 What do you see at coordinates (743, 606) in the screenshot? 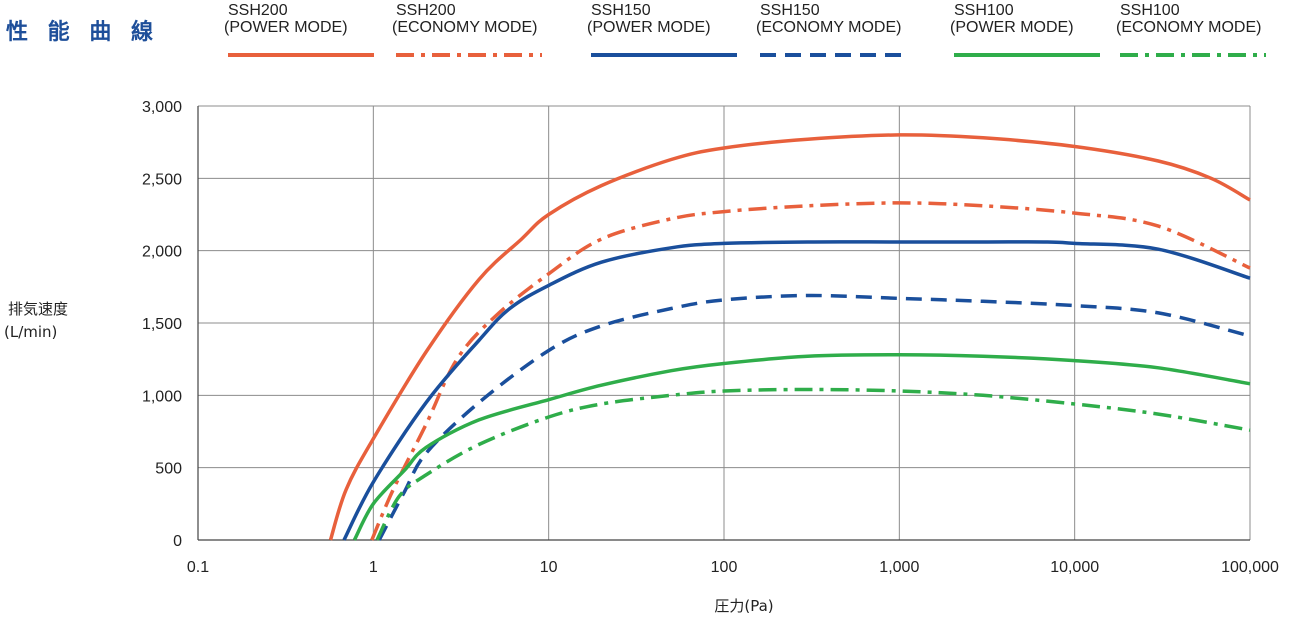
I see `x-axis-label: 圧力(Pa)` at bounding box center [743, 606].